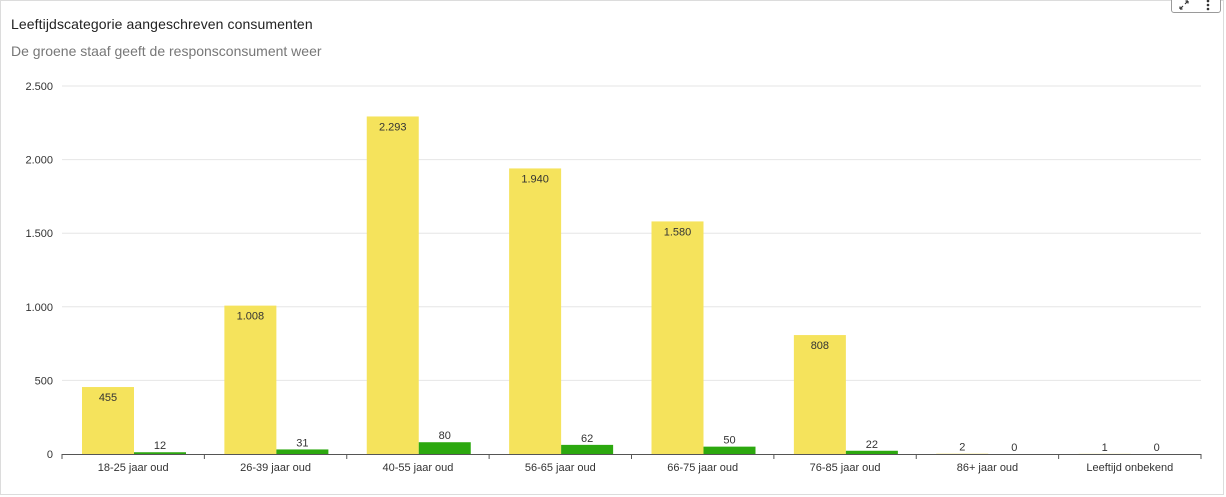 This screenshot has width=1226, height=497. I want to click on data-label: 455, so click(108, 398).